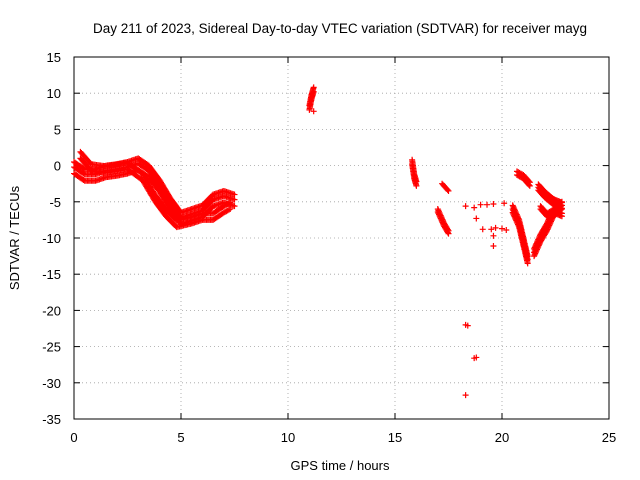 The width and height of the screenshot is (640, 480). Describe the element at coordinates (340, 465) in the screenshot. I see `x-axis-label: GPS time / hours` at that location.